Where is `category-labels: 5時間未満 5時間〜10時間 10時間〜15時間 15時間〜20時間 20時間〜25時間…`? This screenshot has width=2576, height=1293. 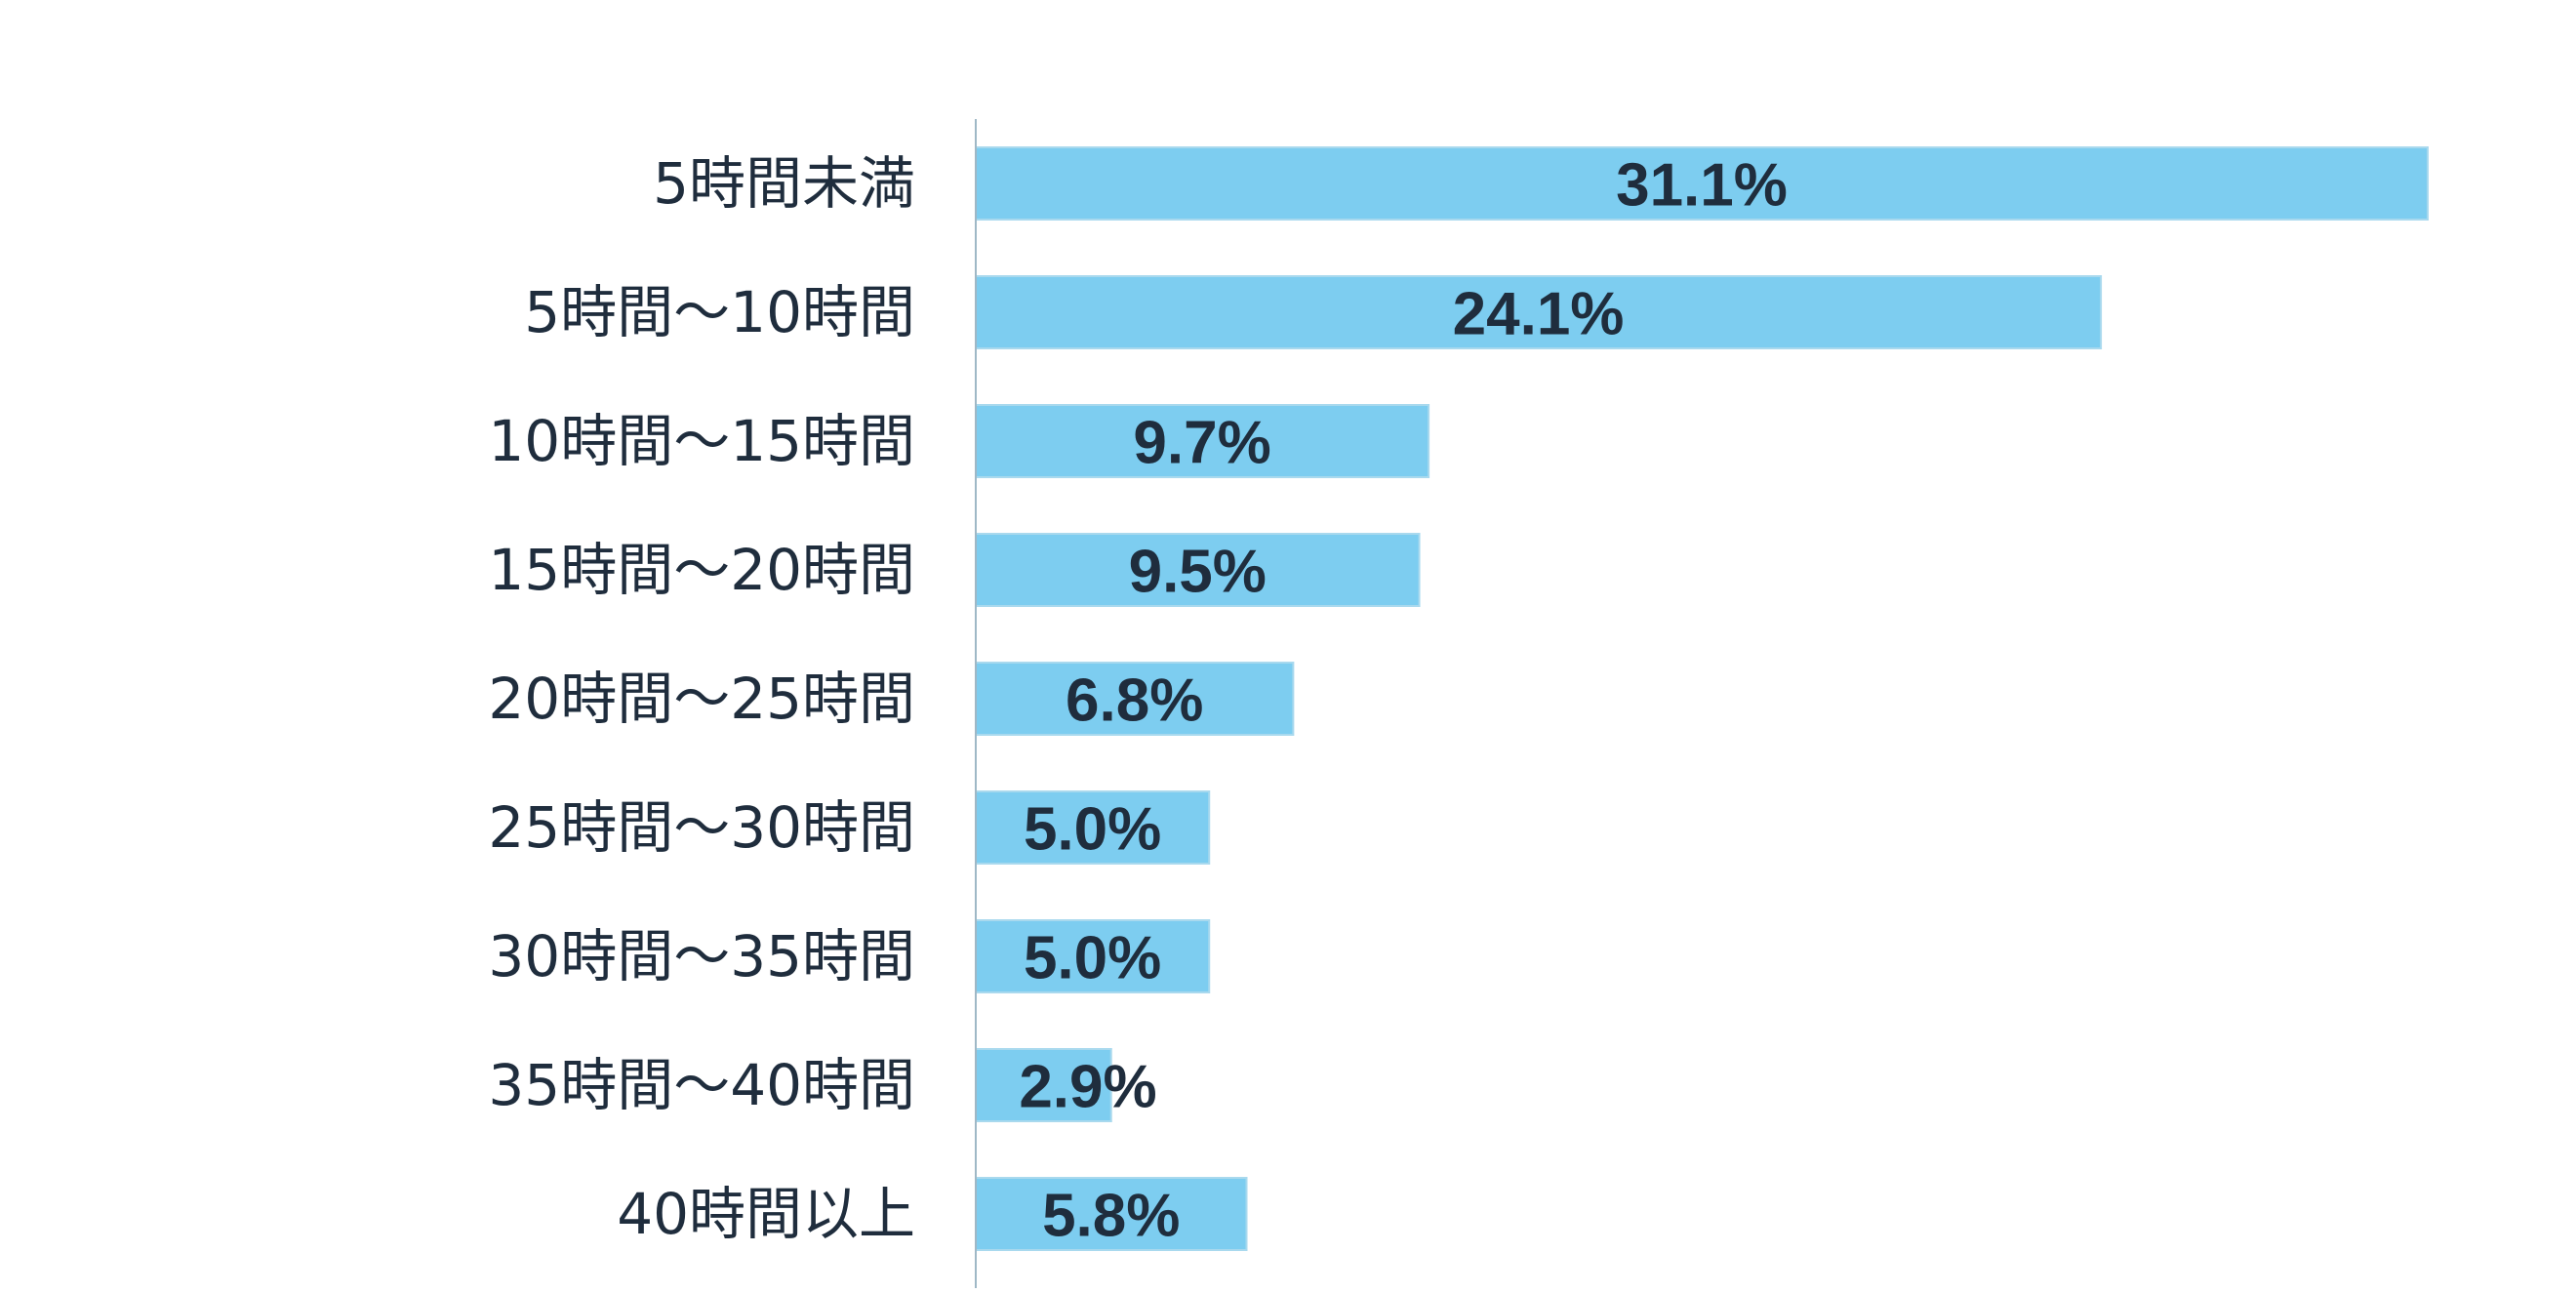 category-labels: 5時間未満 5時間〜10時間 10時間〜15時間 15時間〜20時間 20時間〜25時間… is located at coordinates (701, 698).